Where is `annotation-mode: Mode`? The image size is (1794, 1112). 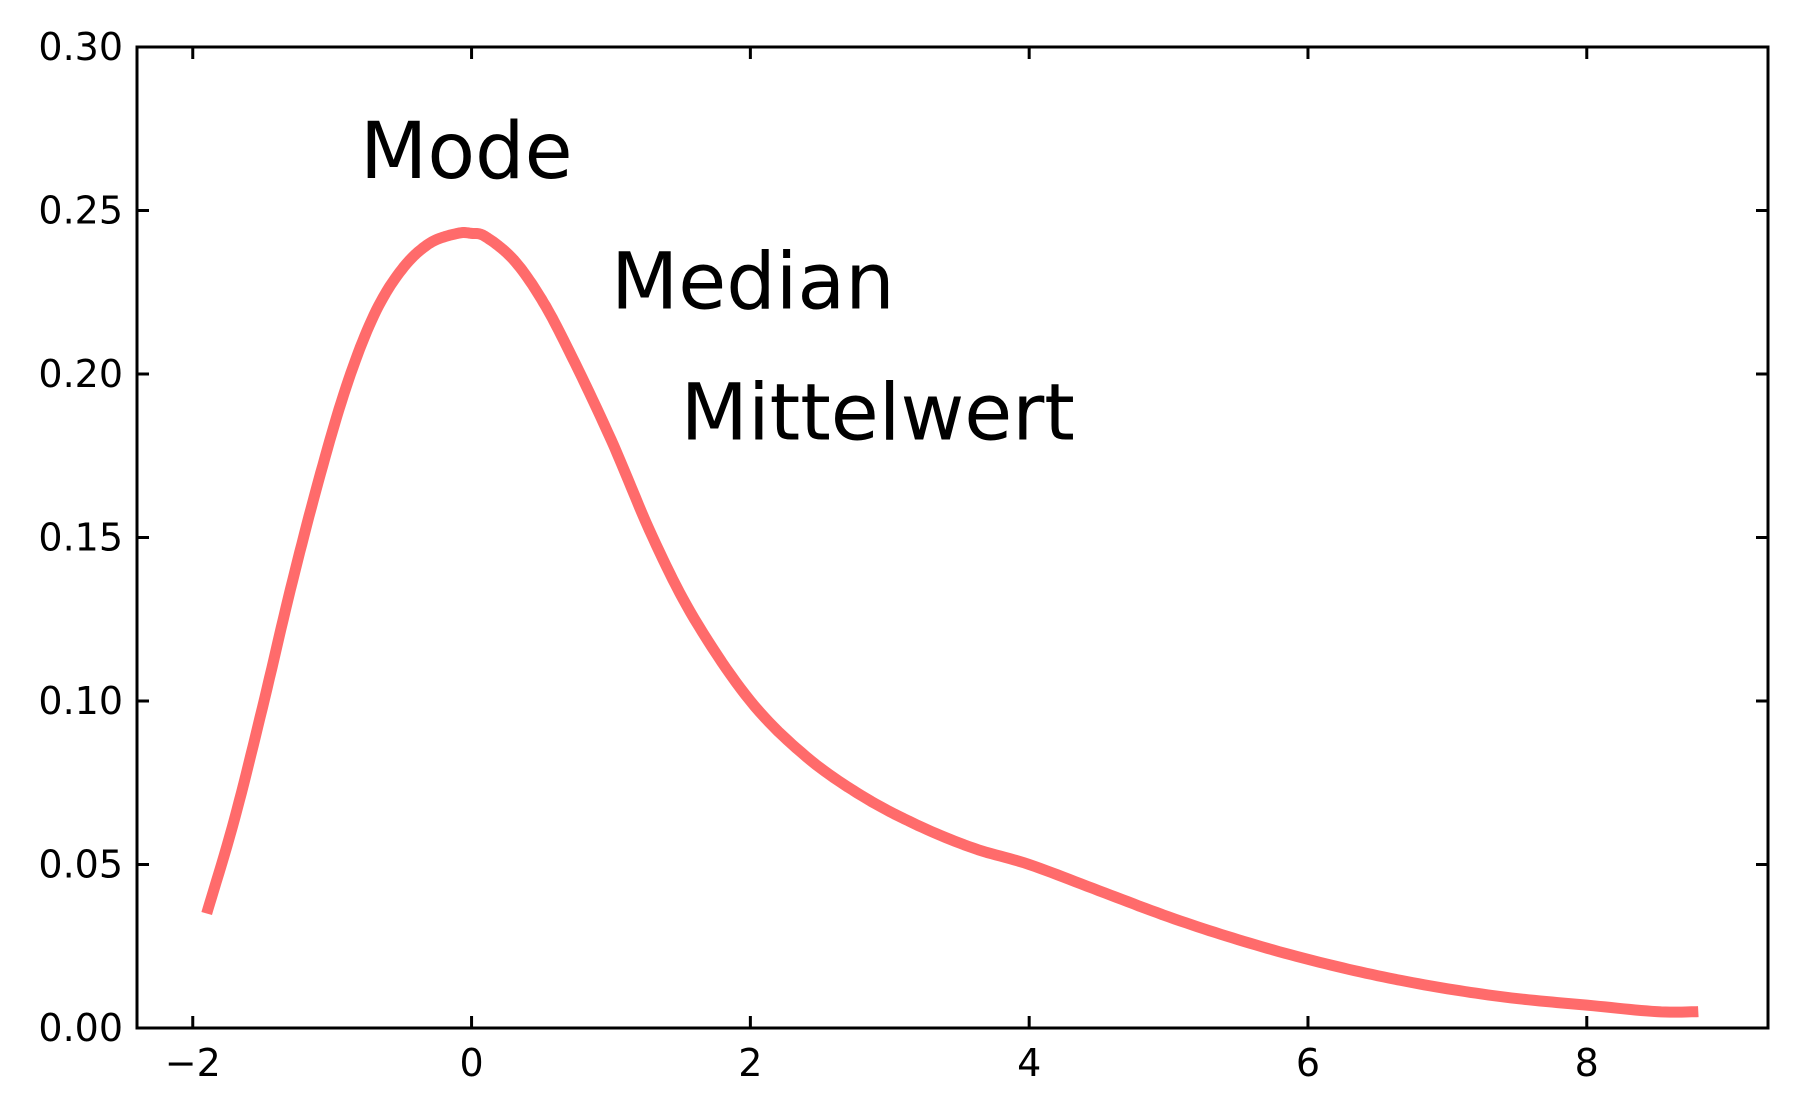 annotation-mode: Mode is located at coordinates (466, 152).